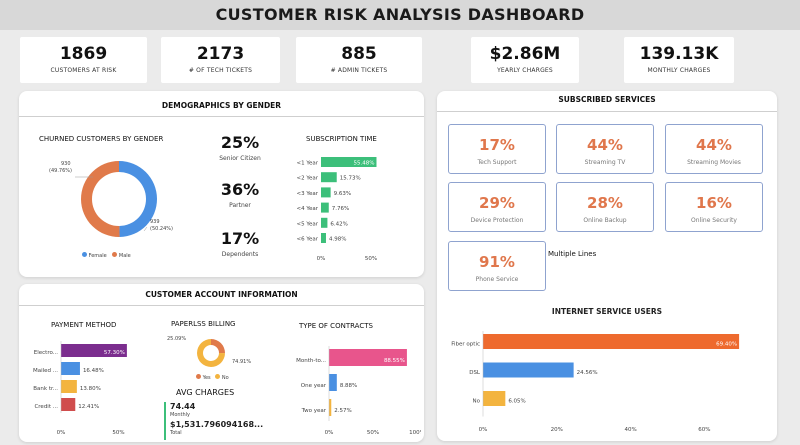 The image size is (800, 445). What do you see at coordinates (557, 430) in the screenshot?
I see `tick-label: 20%` at bounding box center [557, 430].